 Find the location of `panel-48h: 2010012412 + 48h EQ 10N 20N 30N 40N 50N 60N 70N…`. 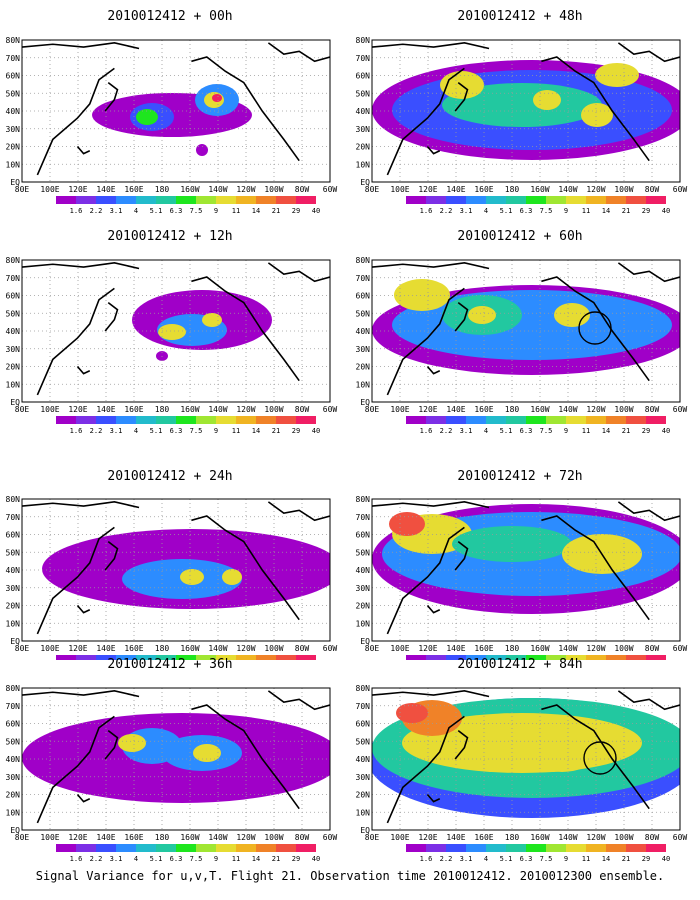

panel-48h: 2010012412 + 48h EQ 10N 20N 30N 40N 50N 60N 70N… is located at coordinates (520, 110).